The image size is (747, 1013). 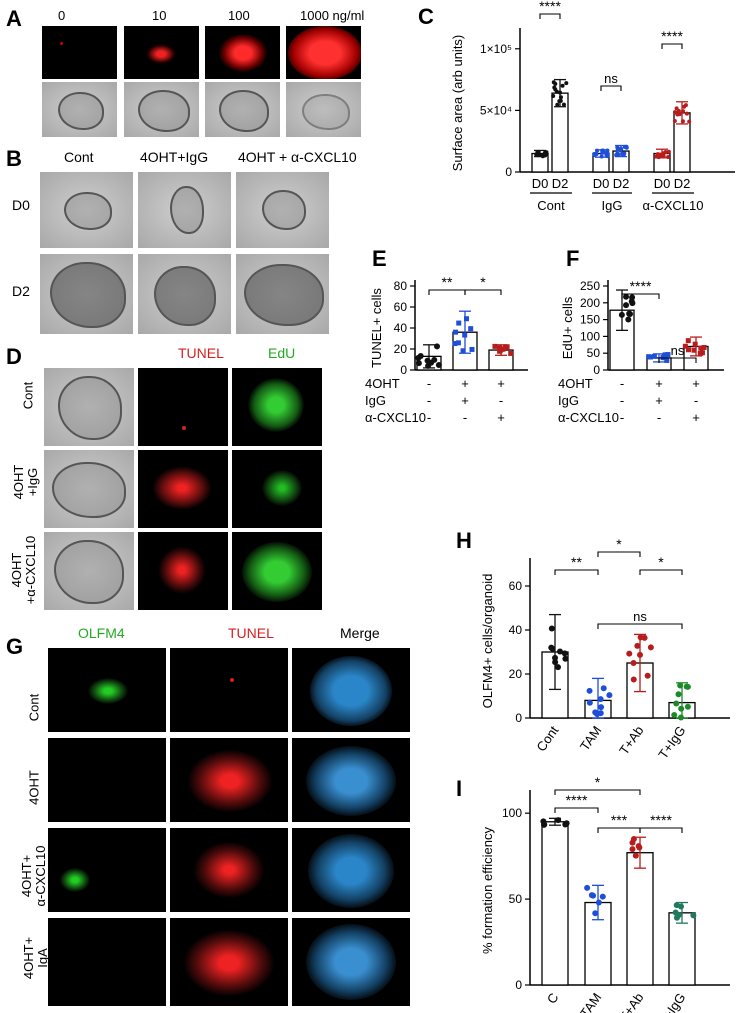 What do you see at coordinates (351, 690) in the screenshot?
I see `g-merge-cont` at bounding box center [351, 690].